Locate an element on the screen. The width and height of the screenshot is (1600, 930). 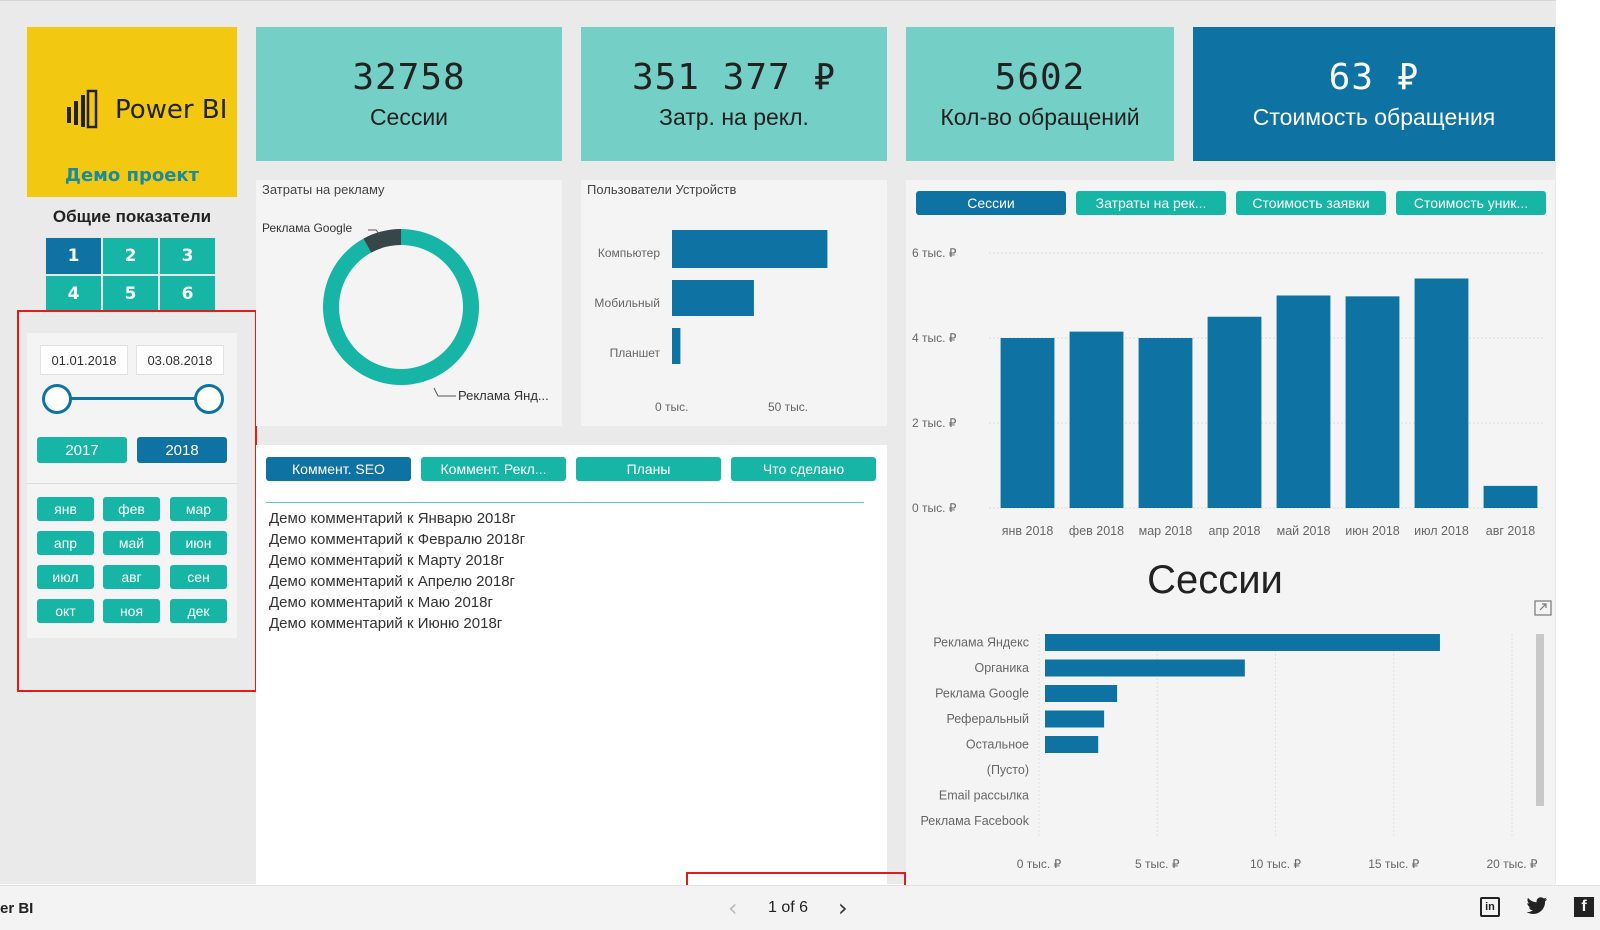
month-button-apr: апр is located at coordinates (65, 543).